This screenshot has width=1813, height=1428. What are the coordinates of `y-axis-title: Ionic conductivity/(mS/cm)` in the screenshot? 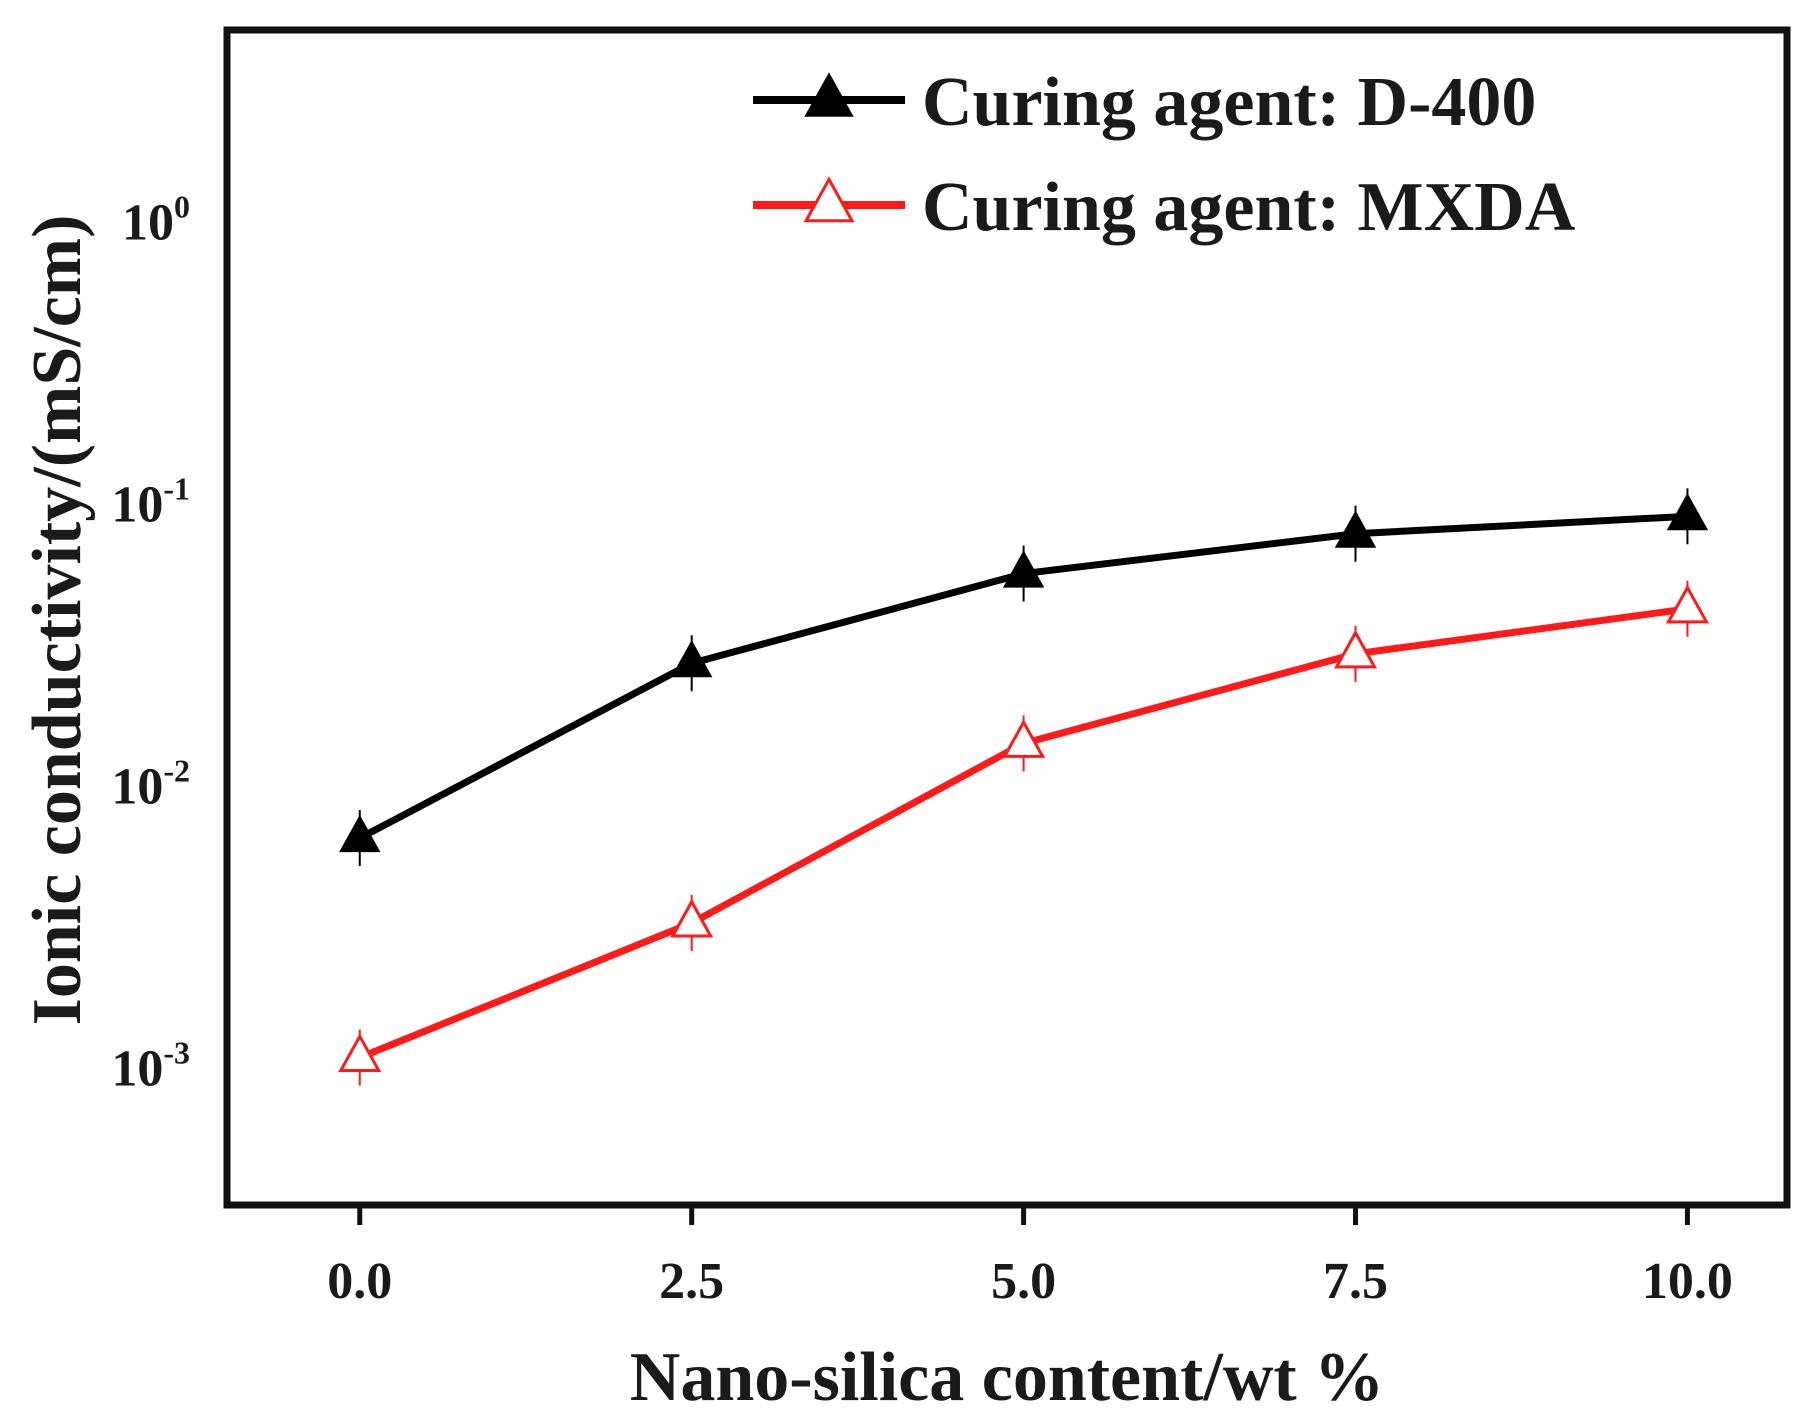 It's located at (57, 620).